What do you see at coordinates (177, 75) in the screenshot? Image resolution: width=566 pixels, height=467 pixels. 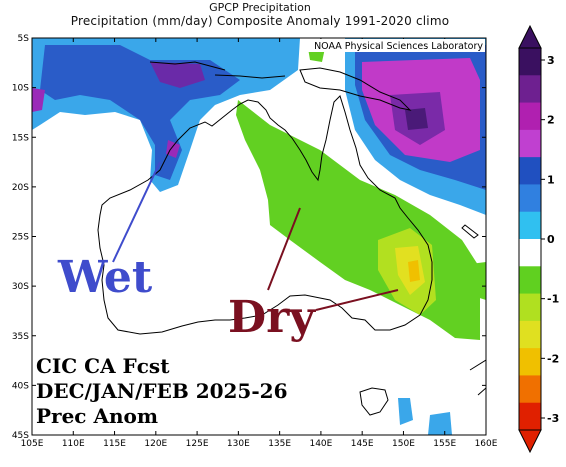 I see `wet-anomaly-northwest-core` at bounding box center [177, 75].